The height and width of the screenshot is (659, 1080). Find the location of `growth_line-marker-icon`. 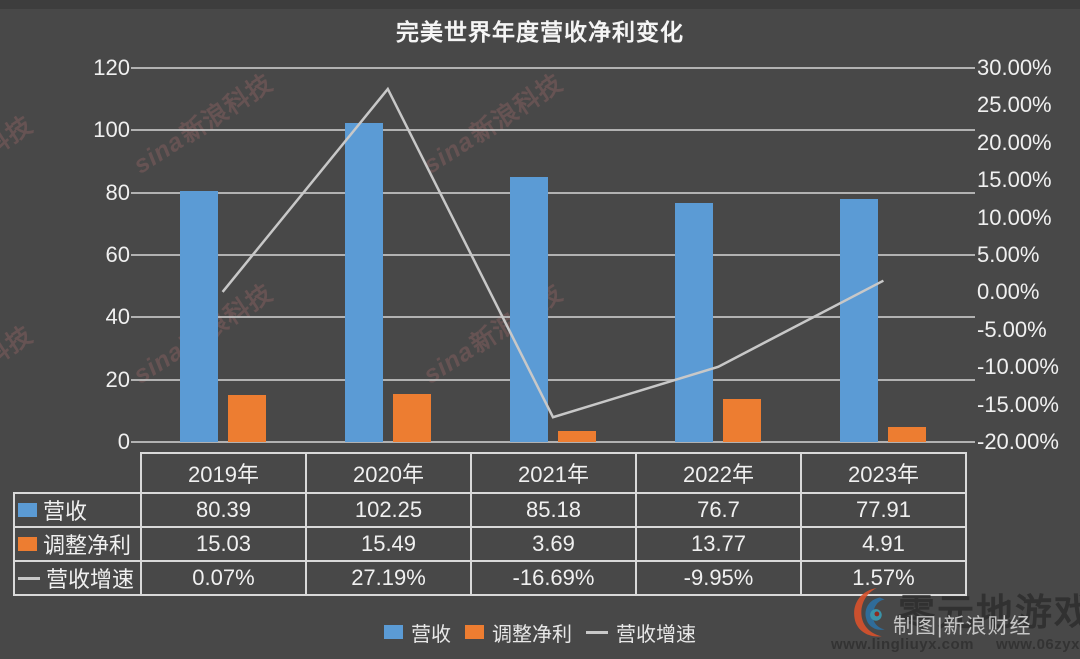

growth_line-marker-icon is located at coordinates (29, 578).